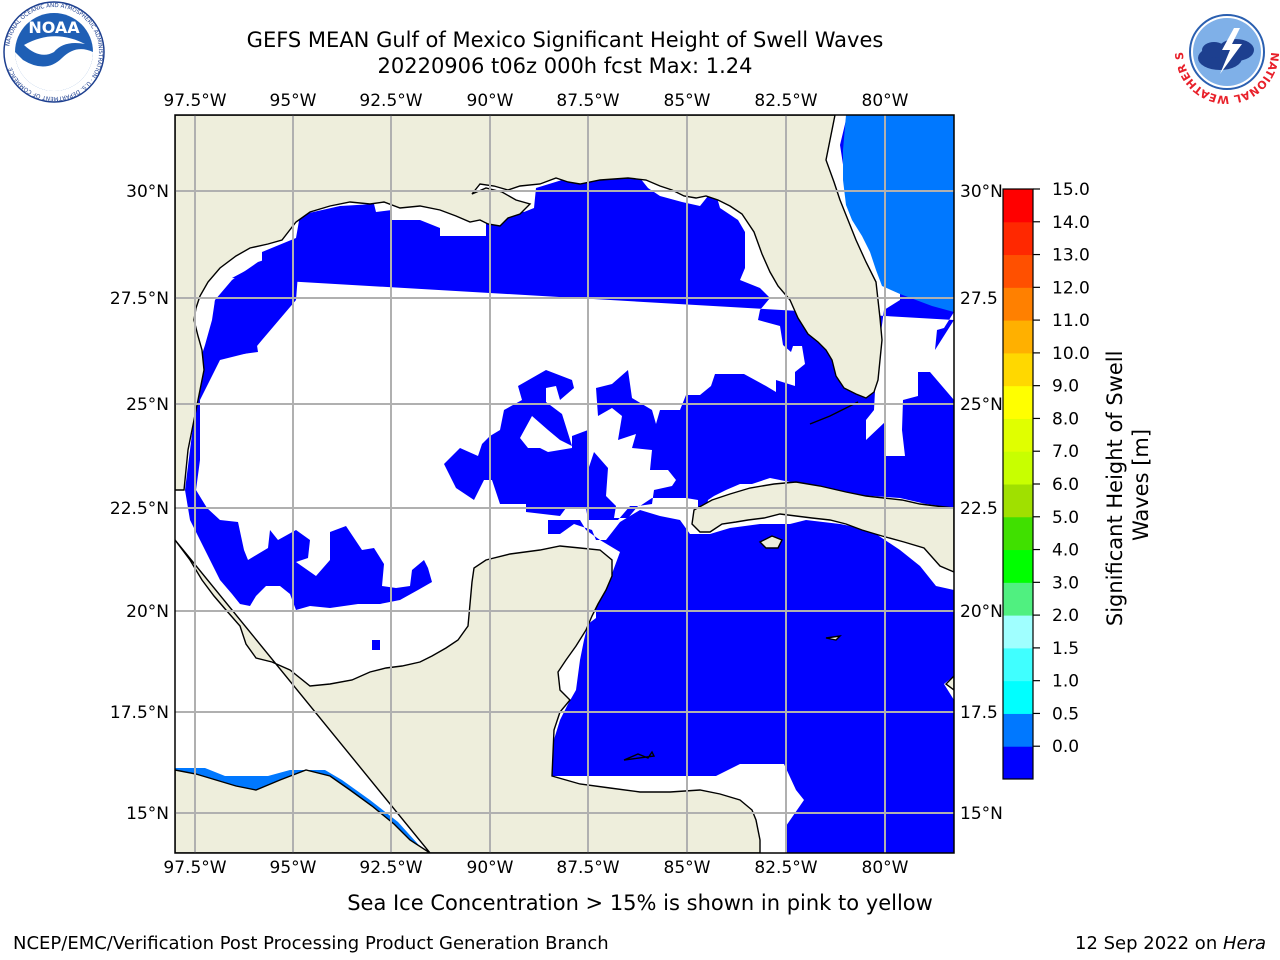 Image resolution: width=1280 pixels, height=960 pixels. Describe the element at coordinates (981, 405) in the screenshot. I see `lat-label-right: 25°N` at that location.